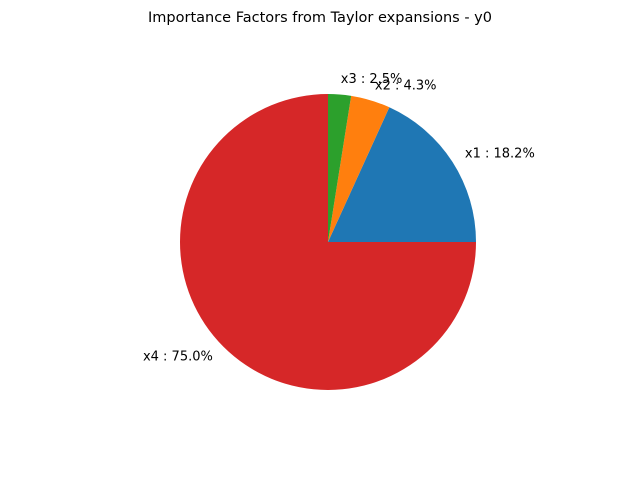 The width and height of the screenshot is (640, 480). Describe the element at coordinates (402, 174) in the screenshot. I see `pie-slice-x1` at that location.